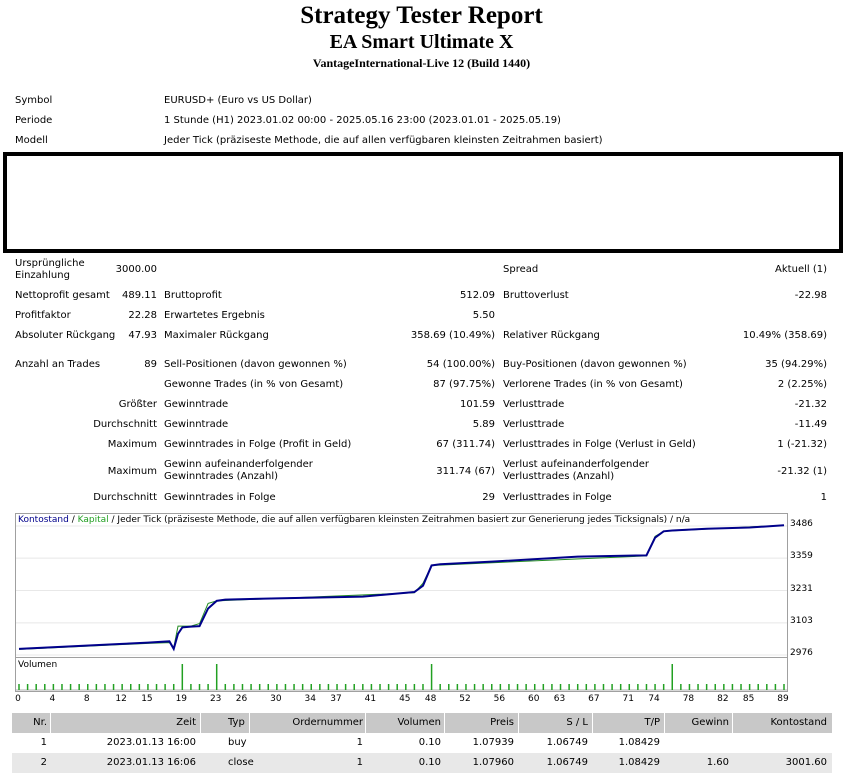  I want to click on x-tick-label: 12, so click(121, 699).